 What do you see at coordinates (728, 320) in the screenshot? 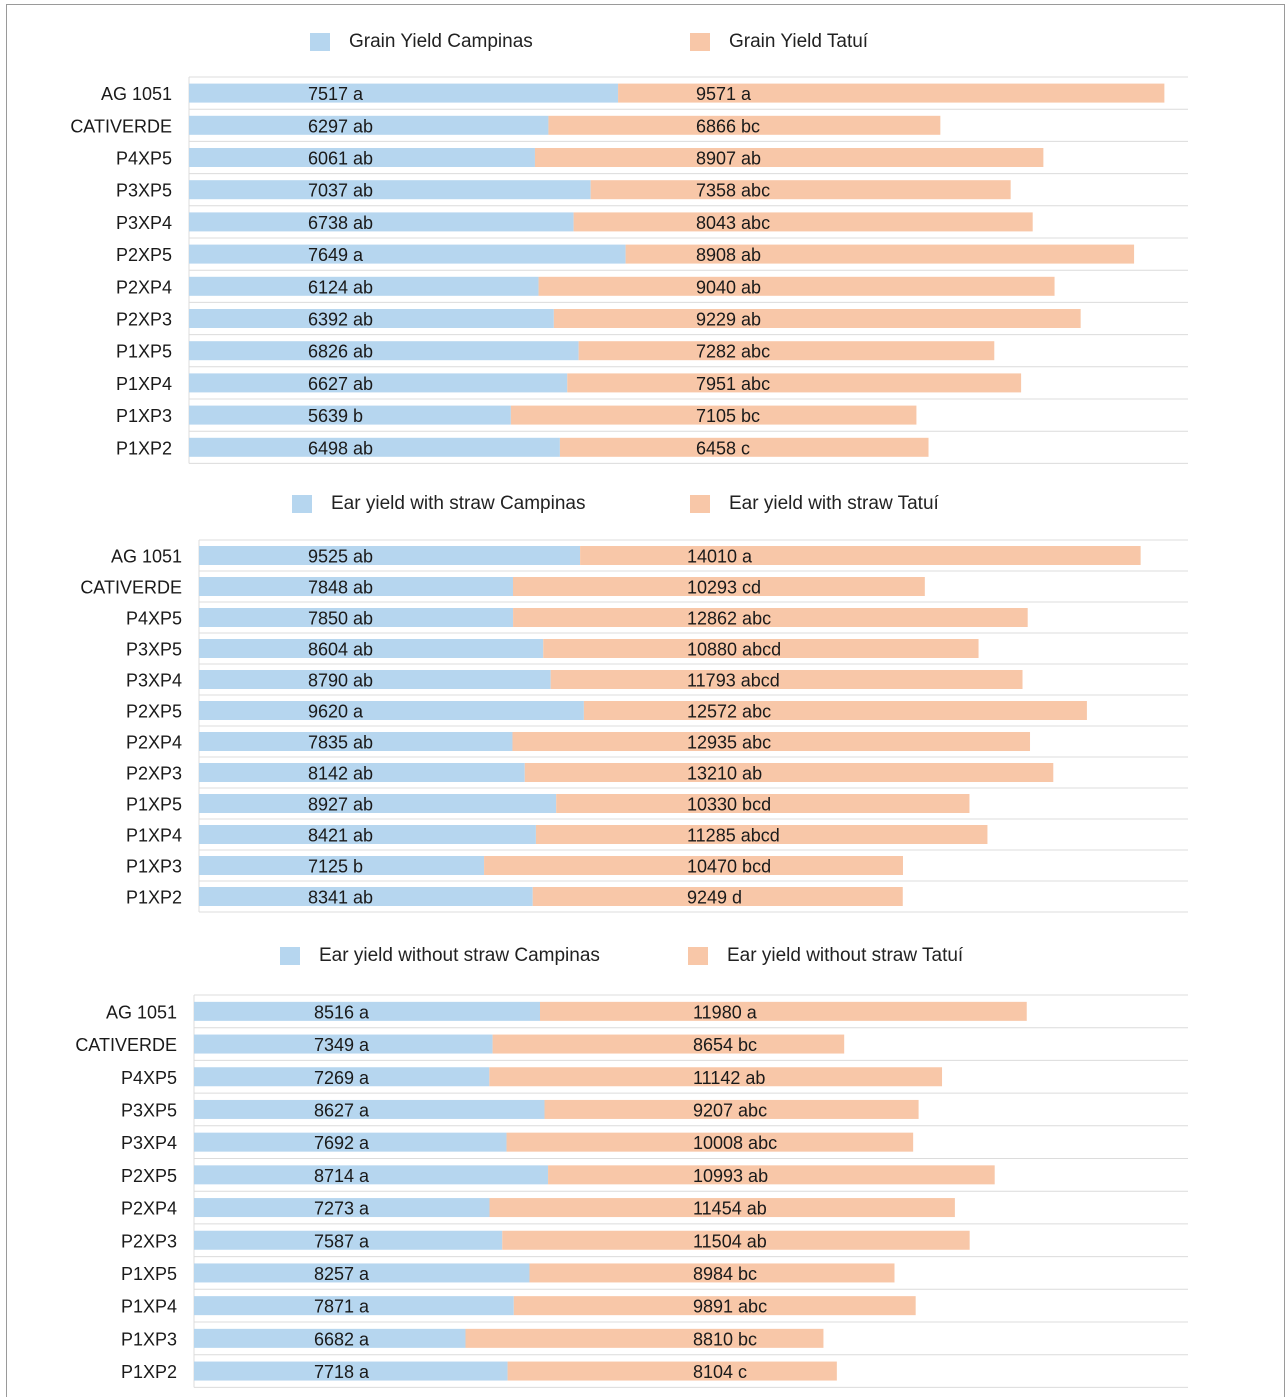
I see `data-label-tatui: 9229 ab` at bounding box center [728, 320].